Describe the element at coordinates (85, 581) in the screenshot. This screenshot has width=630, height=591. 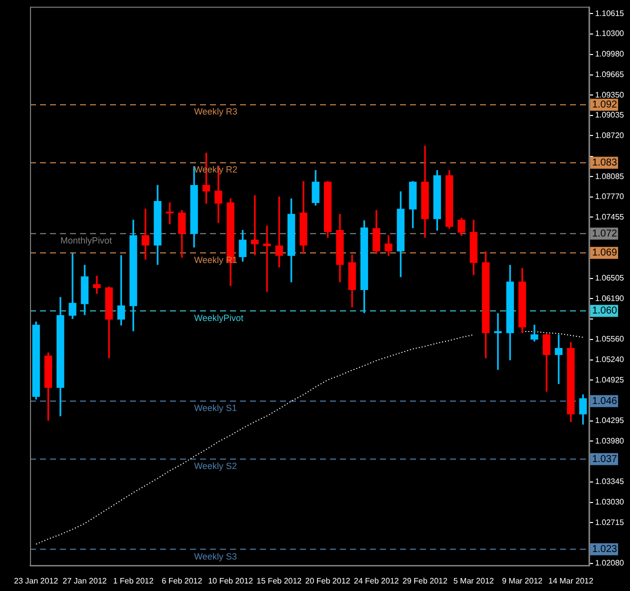
I see `x-tick-label: 27 Jan 2012` at that location.